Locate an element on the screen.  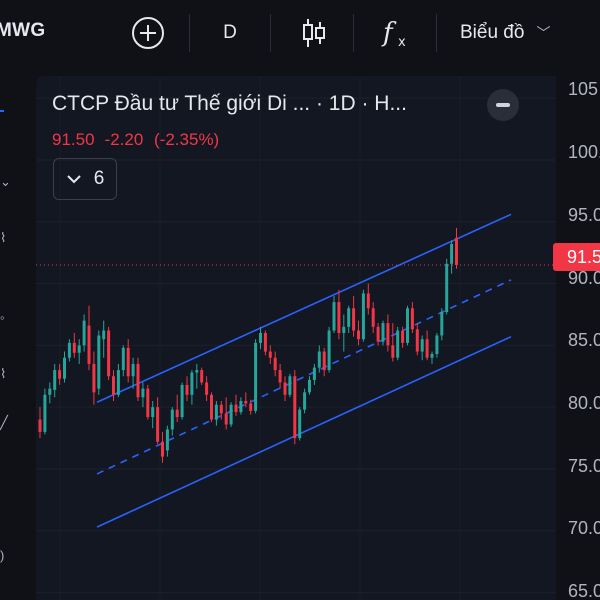
tool-icon: ) is located at coordinates (2, 555).